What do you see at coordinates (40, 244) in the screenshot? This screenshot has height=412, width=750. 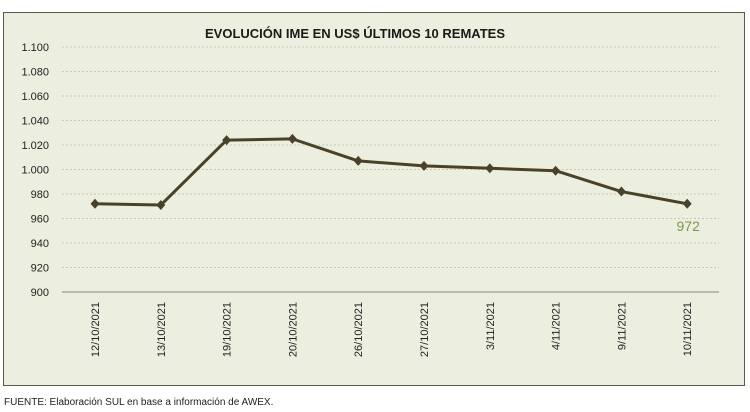 I see `y-tick-label: 940` at bounding box center [40, 244].